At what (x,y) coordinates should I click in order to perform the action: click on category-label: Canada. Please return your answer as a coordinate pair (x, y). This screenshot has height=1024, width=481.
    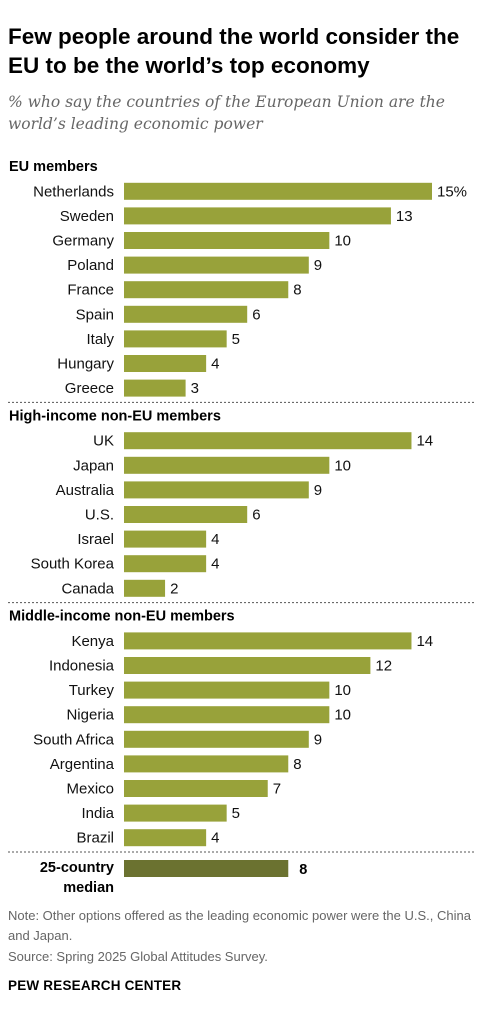
    Looking at the image, I should click on (87, 588).